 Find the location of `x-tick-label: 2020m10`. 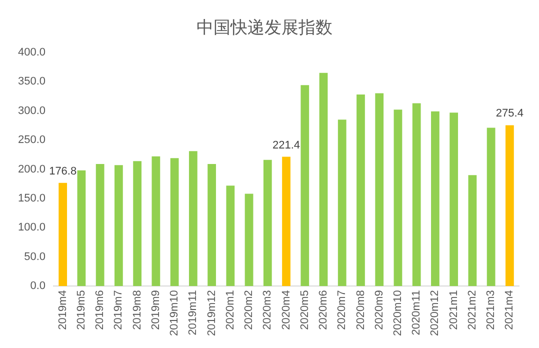

x-tick-label: 2020m10 is located at coordinates (398, 313).